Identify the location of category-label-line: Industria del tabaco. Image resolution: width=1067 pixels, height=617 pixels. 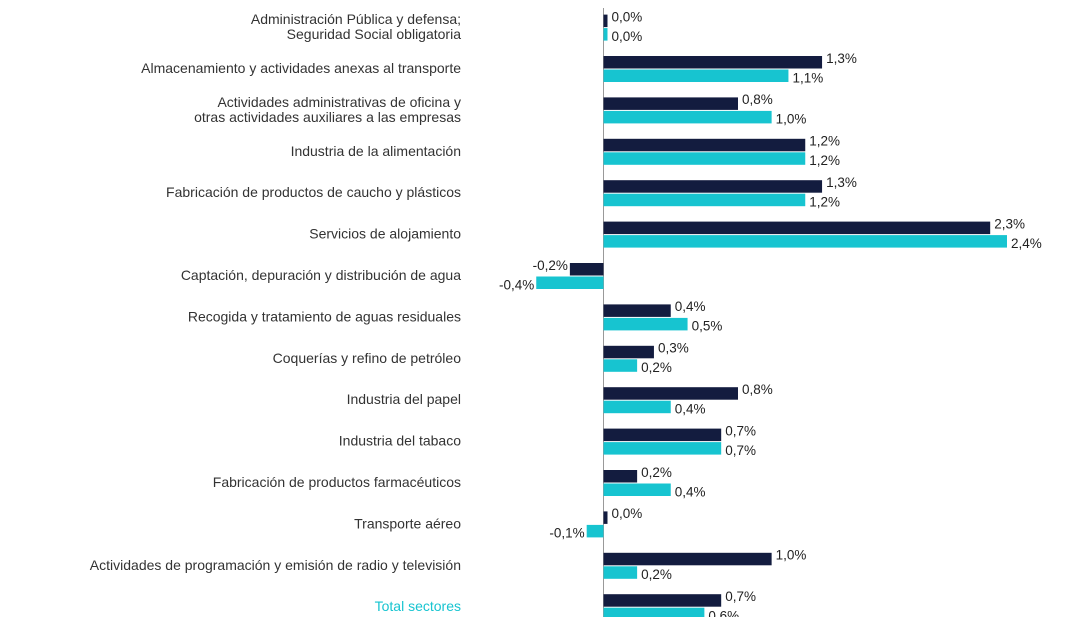
(400, 440).